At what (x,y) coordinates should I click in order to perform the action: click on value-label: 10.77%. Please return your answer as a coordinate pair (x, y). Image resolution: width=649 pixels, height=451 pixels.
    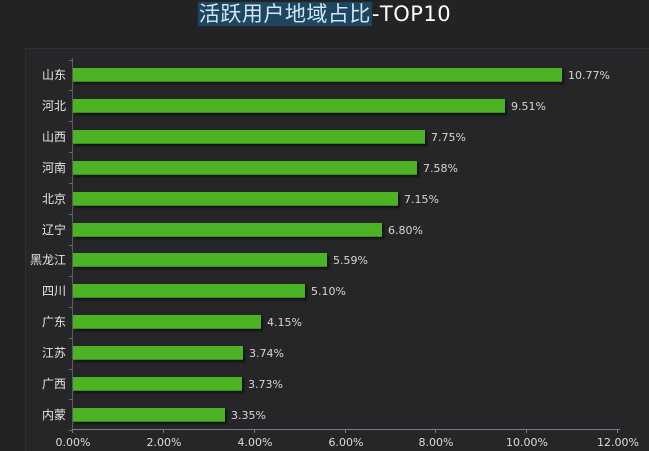
    Looking at the image, I should click on (589, 75).